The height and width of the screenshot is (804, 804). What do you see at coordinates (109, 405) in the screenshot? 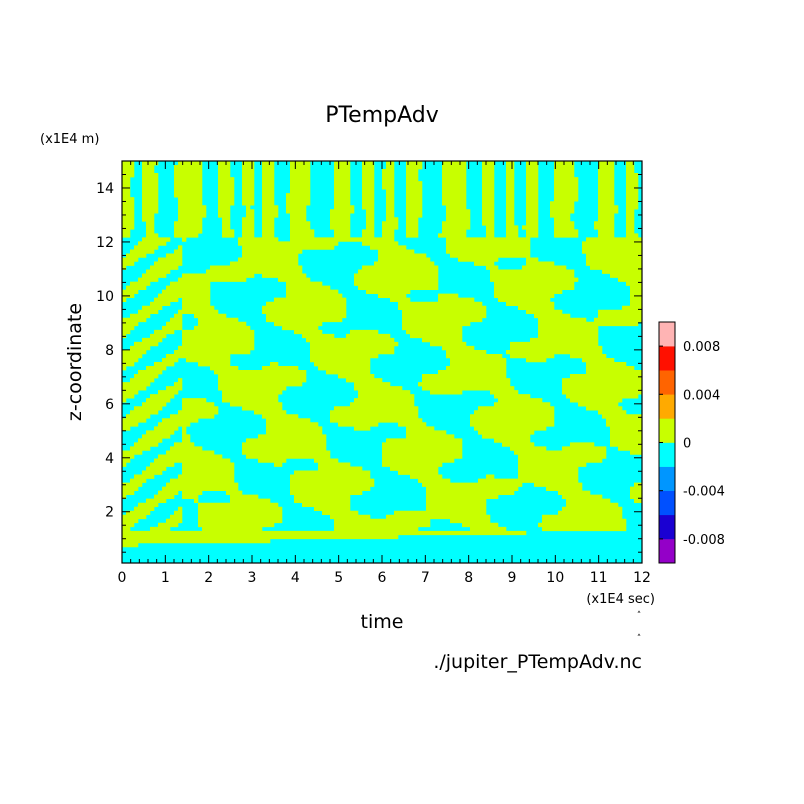
I see `y-tick-label: 6` at bounding box center [109, 405].